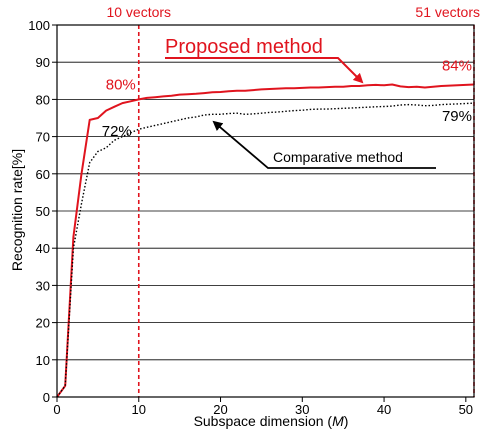 The height and width of the screenshot is (434, 481). What do you see at coordinates (43, 285) in the screenshot?
I see `y-tick-label-30: 30` at bounding box center [43, 285].